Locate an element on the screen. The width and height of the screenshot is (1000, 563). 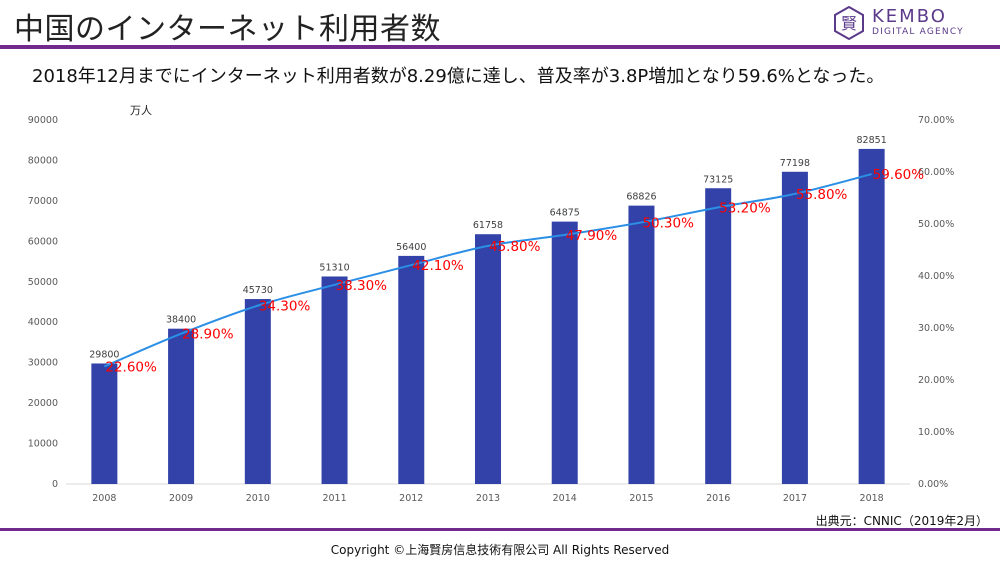
logo-mark-icon: 賢 is located at coordinates (849, 23).